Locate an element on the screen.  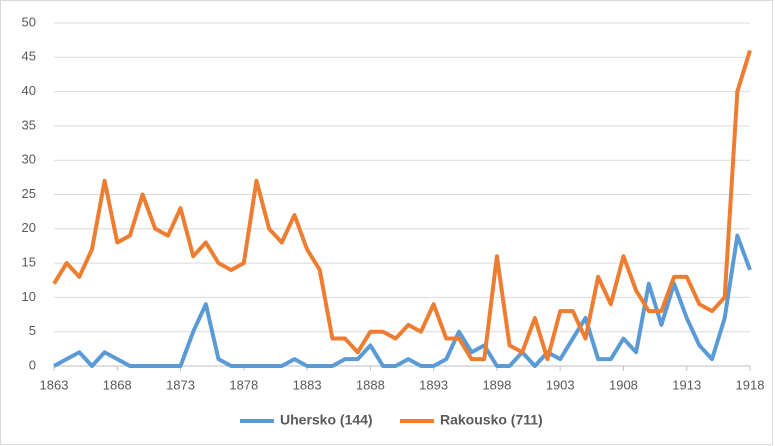
x-tick-label: 1918 is located at coordinates (750, 384).